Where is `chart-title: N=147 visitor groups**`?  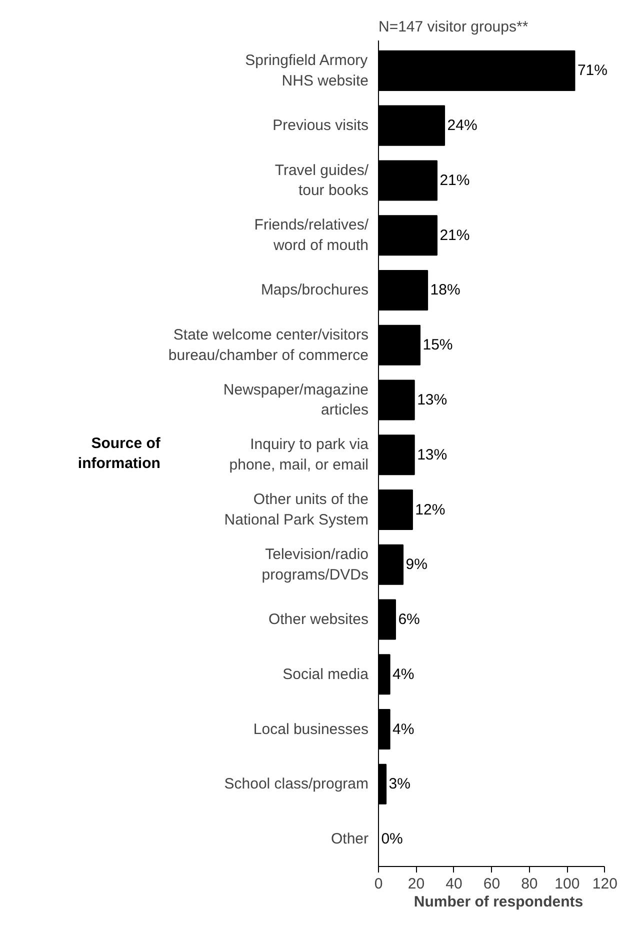
chart-title: N=147 visitor groups** is located at coordinates (453, 27).